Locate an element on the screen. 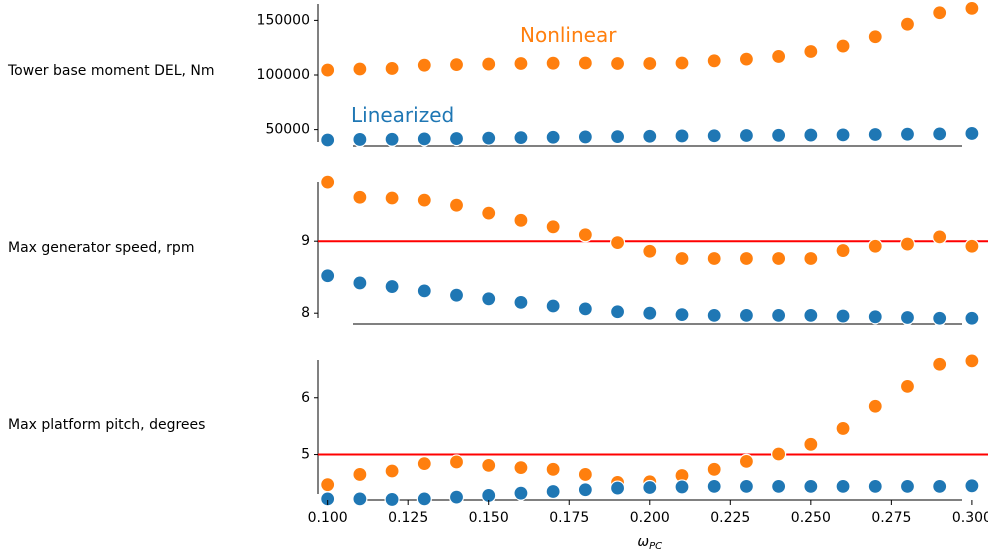 Image resolution: width=988 pixels, height=552 pixels. panel-3-series-linearized is located at coordinates (650, 493).